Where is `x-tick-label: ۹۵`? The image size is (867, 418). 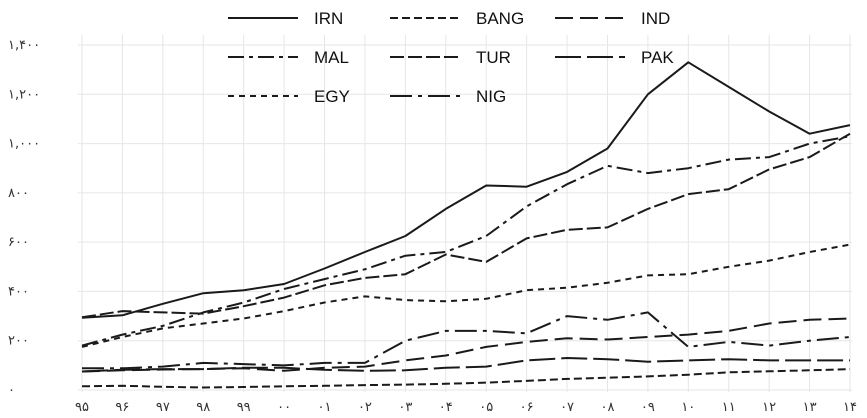
x-tick-label: ۹۵ is located at coordinates (82, 407).